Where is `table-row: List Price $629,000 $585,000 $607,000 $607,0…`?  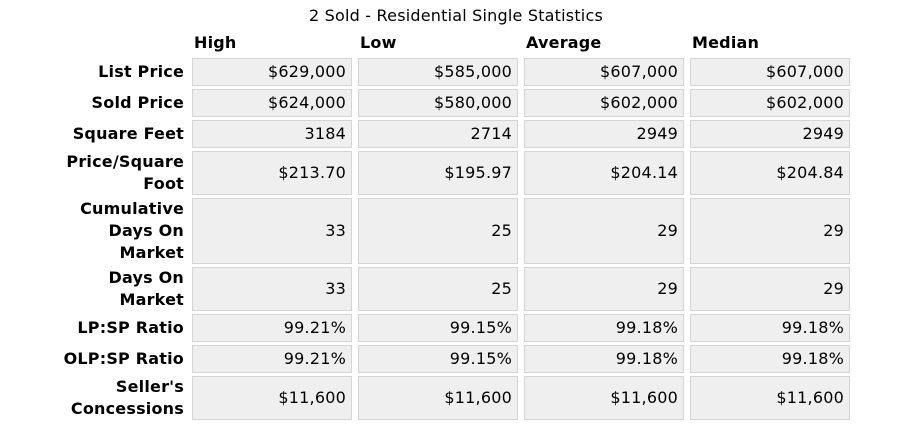 table-row: List Price $629,000 $585,000 $607,000 $607,0… is located at coordinates (428, 72).